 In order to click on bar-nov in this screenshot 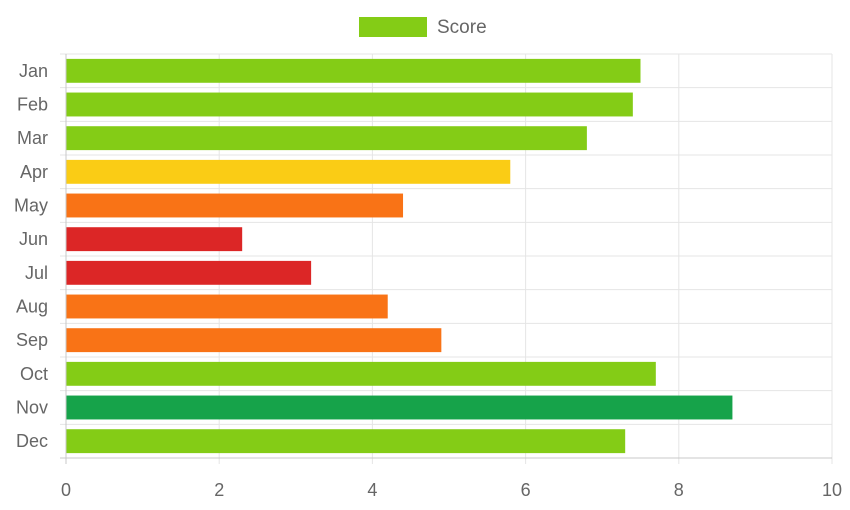, I will do `click(399, 407)`.